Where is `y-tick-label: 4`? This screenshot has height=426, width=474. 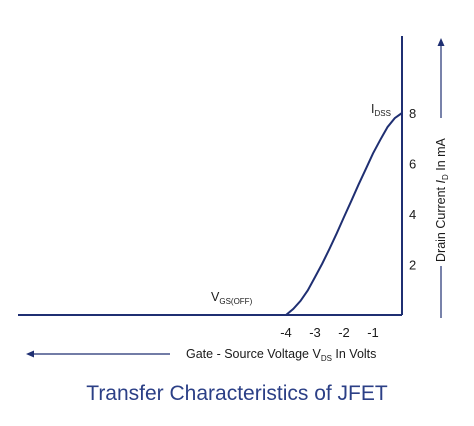 y-tick-label: 4 is located at coordinates (412, 214).